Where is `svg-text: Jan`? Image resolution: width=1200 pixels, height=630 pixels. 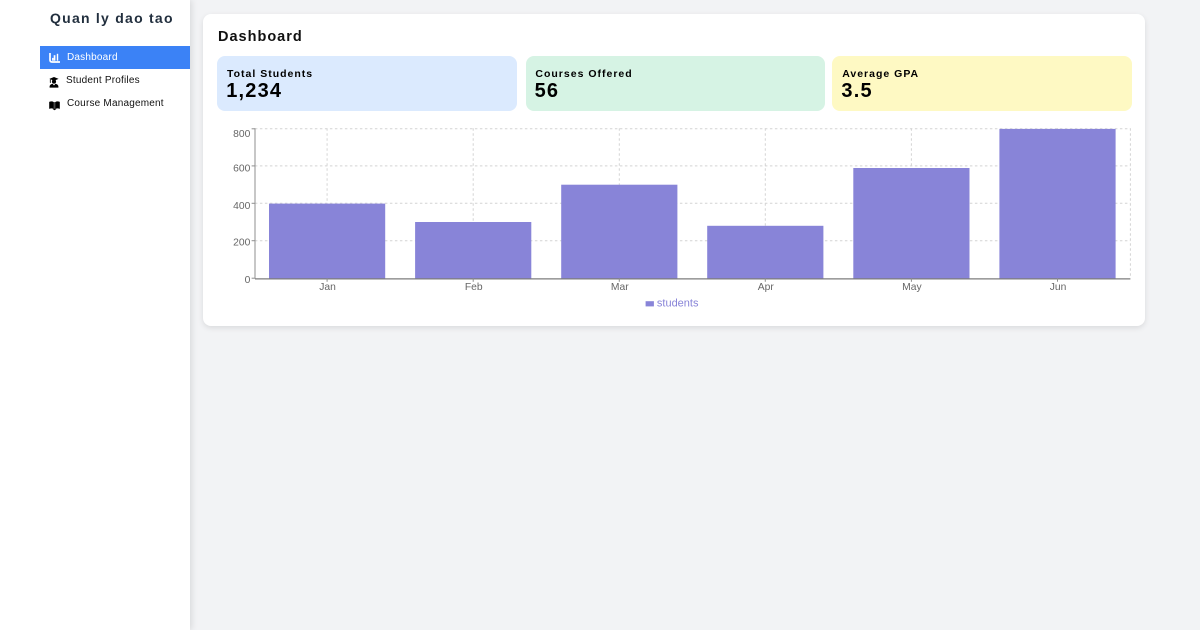 svg-text: Jan is located at coordinates (327, 287).